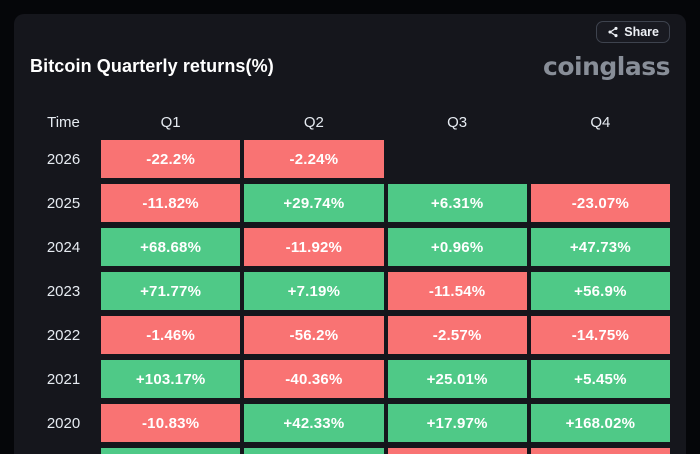 The image size is (700, 454). Describe the element at coordinates (170, 122) in the screenshot. I see `column-header-q1: Q1` at that location.